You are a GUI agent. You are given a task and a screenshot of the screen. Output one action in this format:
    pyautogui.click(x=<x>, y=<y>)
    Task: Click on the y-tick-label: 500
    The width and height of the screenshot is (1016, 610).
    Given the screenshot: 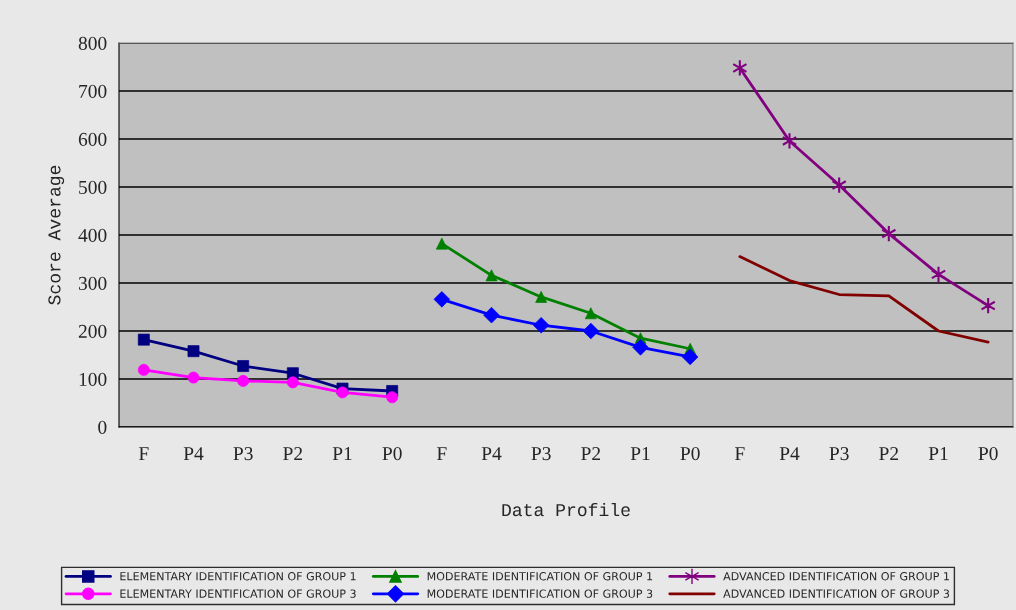 What is the action you would take?
    pyautogui.click(x=93, y=187)
    